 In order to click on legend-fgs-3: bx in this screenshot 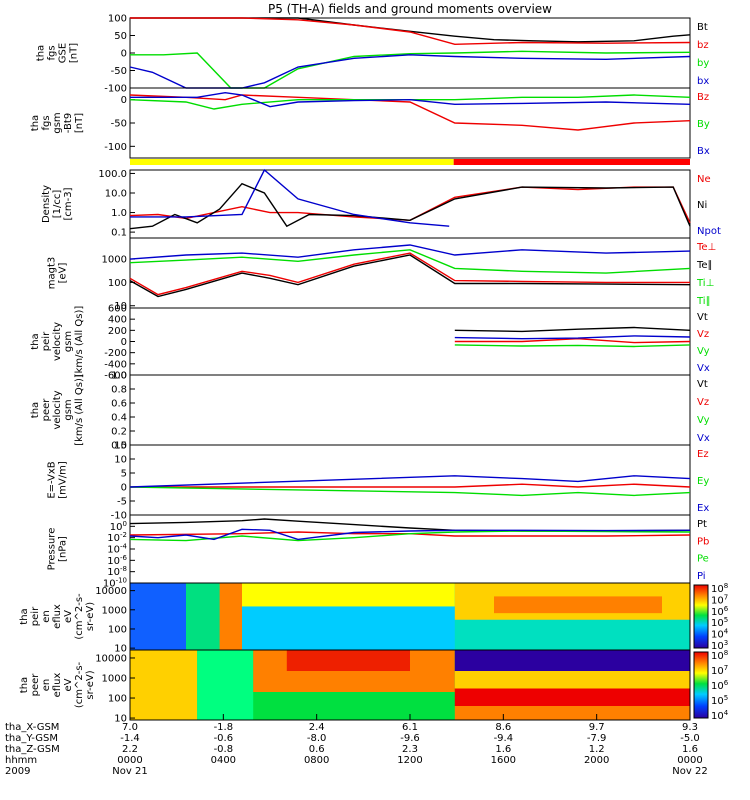, I will do `click(703, 81)`.